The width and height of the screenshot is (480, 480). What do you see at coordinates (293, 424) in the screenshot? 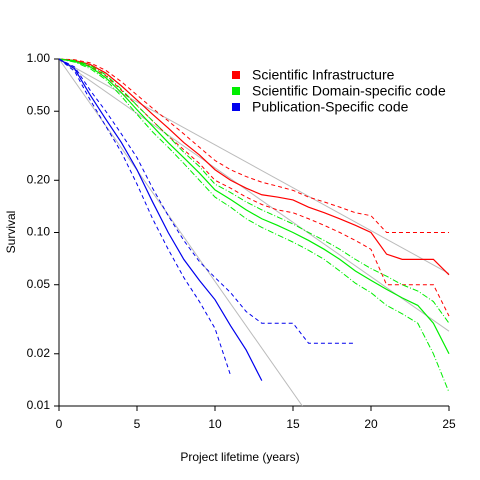
I see `x-tick-label: 15` at bounding box center [293, 424].